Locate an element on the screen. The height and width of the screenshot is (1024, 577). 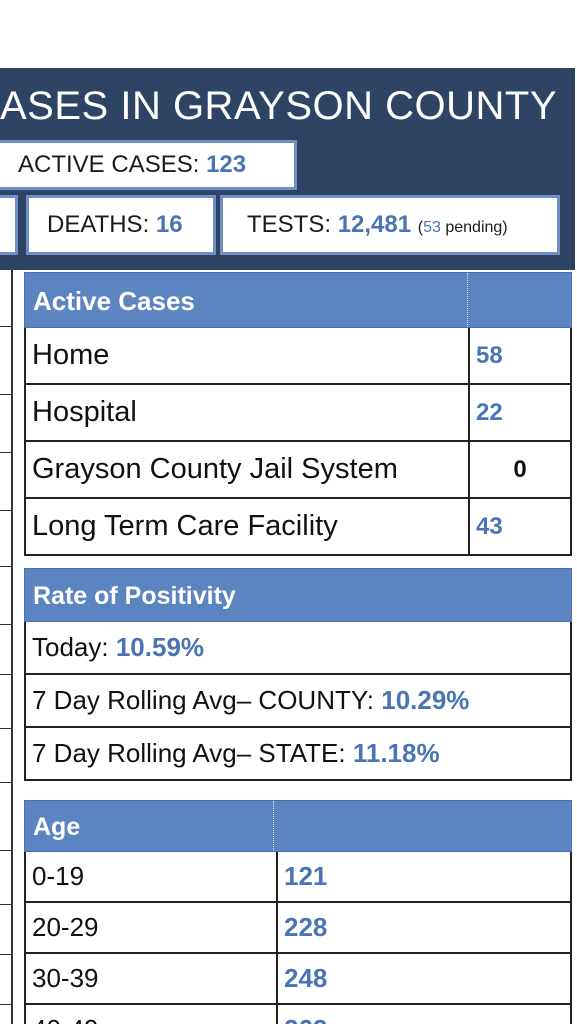
row-value: 10.29% is located at coordinates (425, 700).